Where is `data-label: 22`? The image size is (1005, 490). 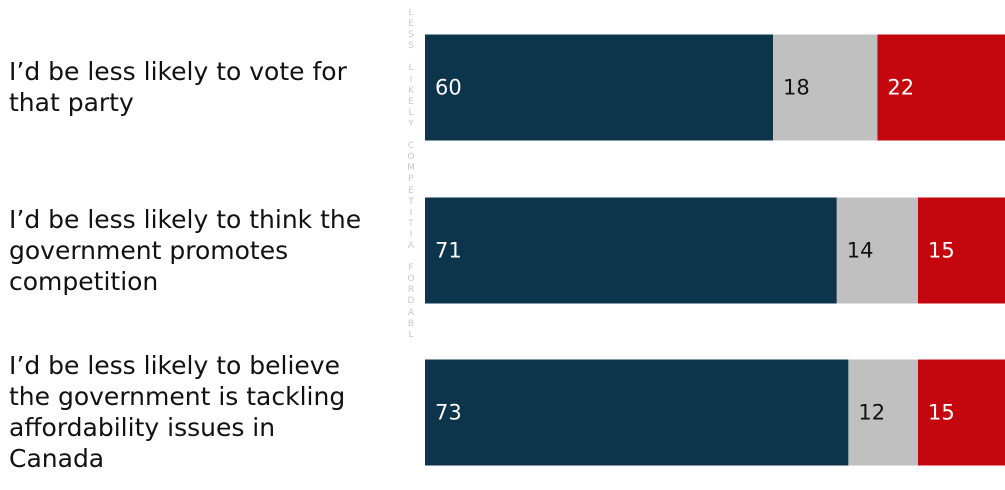
data-label: 22 is located at coordinates (900, 88).